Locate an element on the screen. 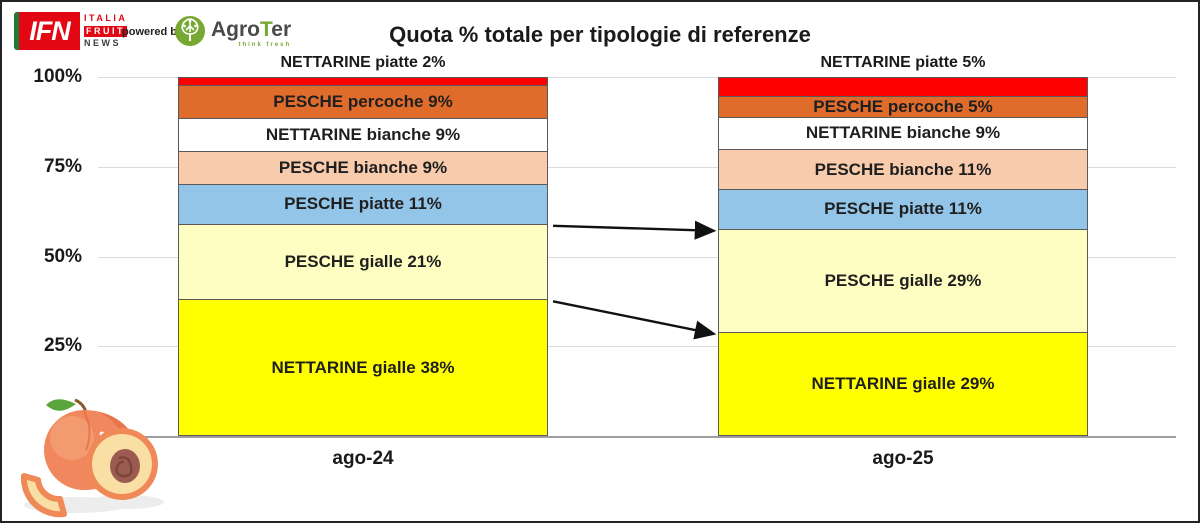  ifn-logo-text: ITALIA FRUIT NEWS is located at coordinates (104, 31).